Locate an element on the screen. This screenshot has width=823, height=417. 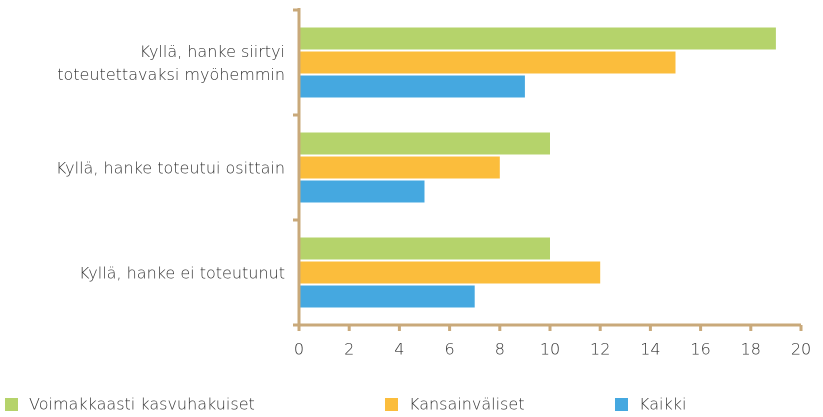
y-tick-label: Kyllä, hanke ei toteutunut is located at coordinates (181, 272).